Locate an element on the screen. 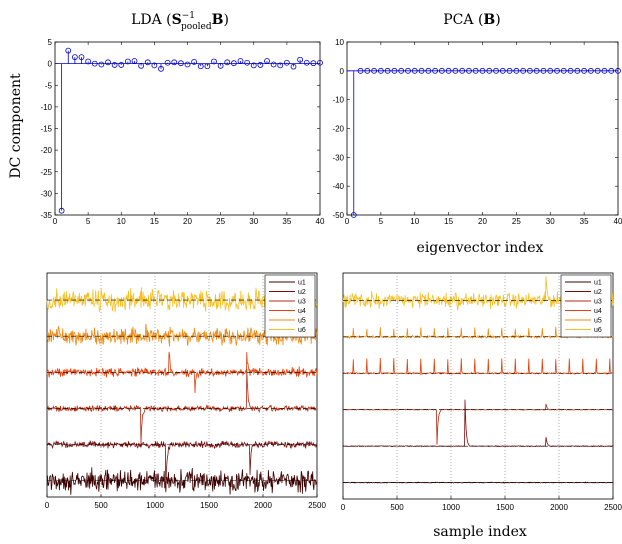 This screenshot has width=622, height=544. x-tick-label: 25 is located at coordinates (516, 221).